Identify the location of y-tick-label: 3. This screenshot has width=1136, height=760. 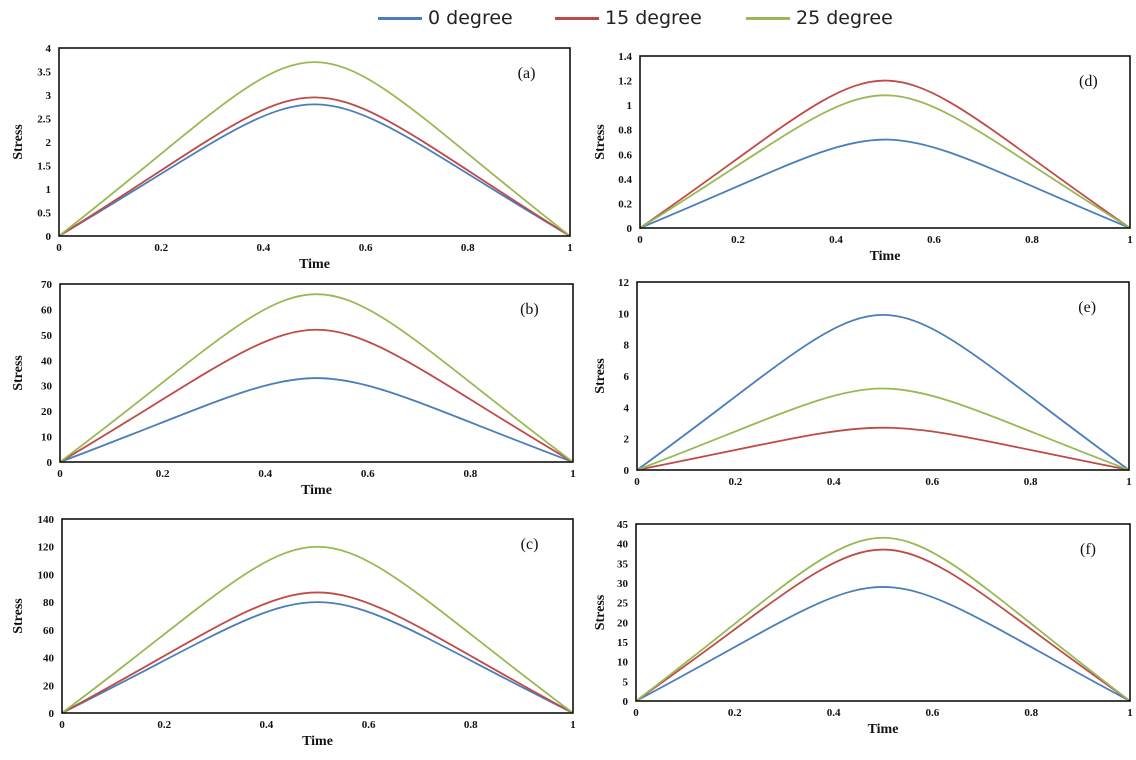
(49, 96).